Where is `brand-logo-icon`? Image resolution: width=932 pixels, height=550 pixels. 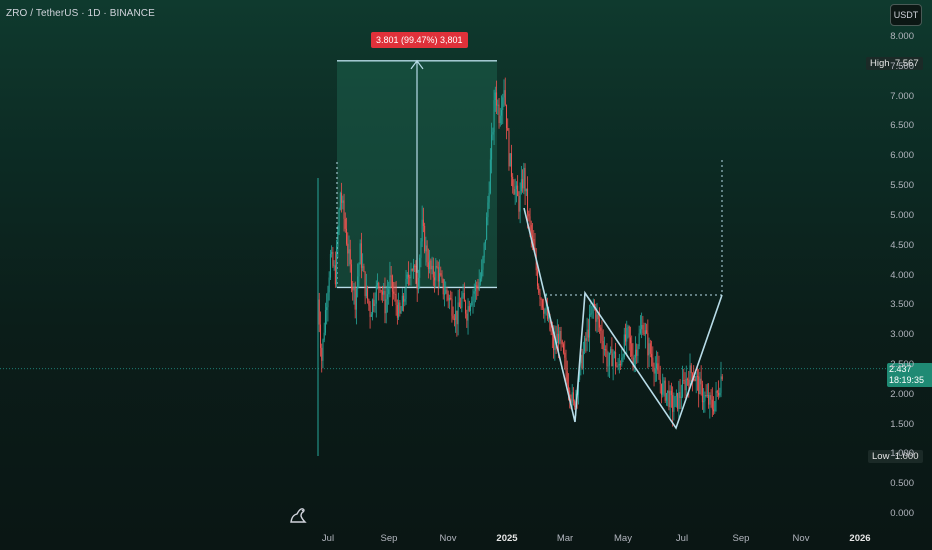 brand-logo-icon is located at coordinates (298, 515).